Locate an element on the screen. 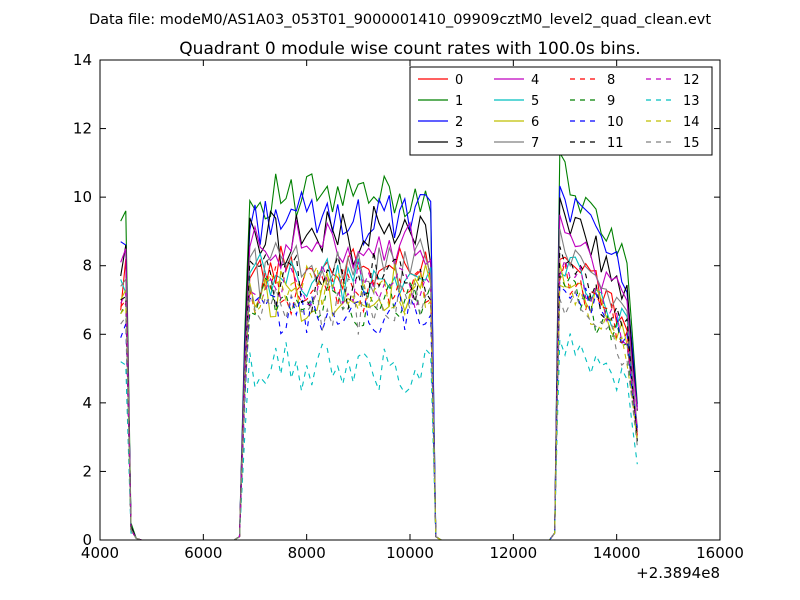 The height and width of the screenshot is (600, 800). legend-label-6: 6 is located at coordinates (535, 122).